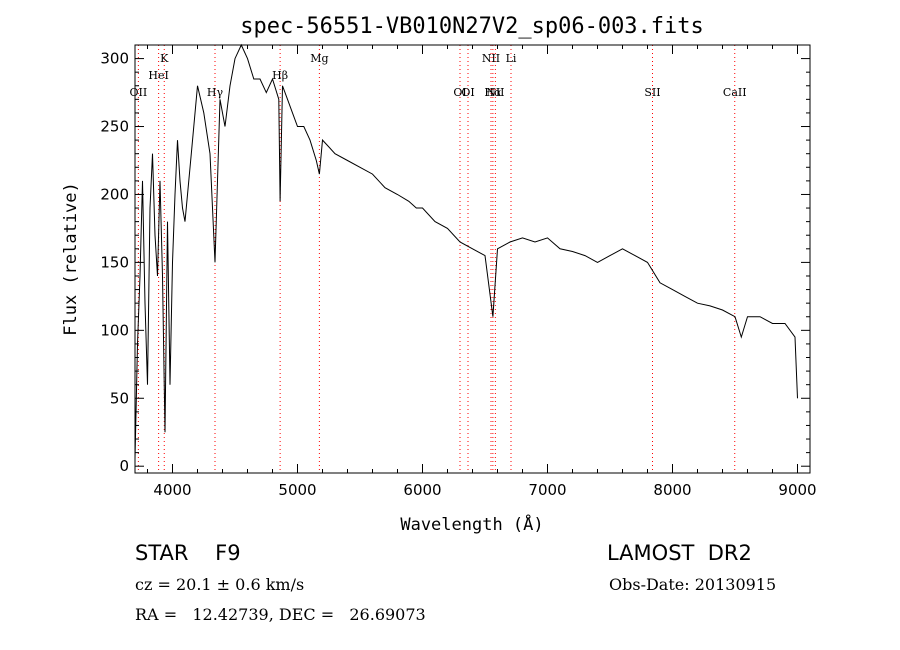  I want to click on line-label-13: CaII, so click(735, 92).